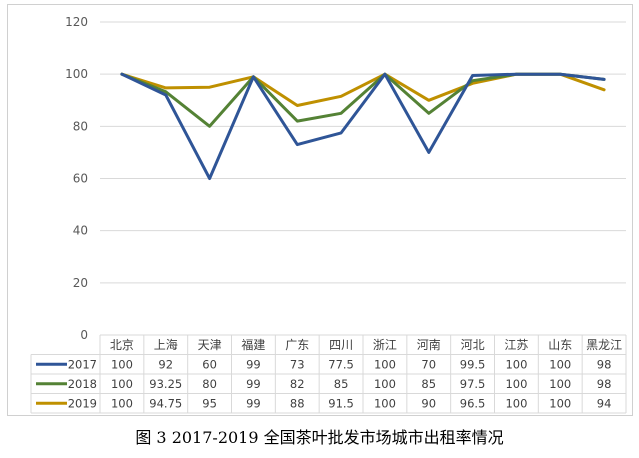 This screenshot has height=458, width=639. What do you see at coordinates (165, 384) in the screenshot?
I see `table-cell-value: 93.25` at bounding box center [165, 384].